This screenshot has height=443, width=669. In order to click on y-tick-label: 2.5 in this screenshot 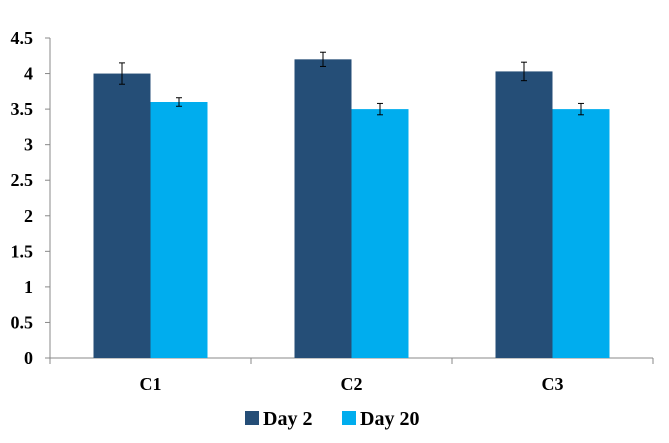, I will do `click(22, 180)`.